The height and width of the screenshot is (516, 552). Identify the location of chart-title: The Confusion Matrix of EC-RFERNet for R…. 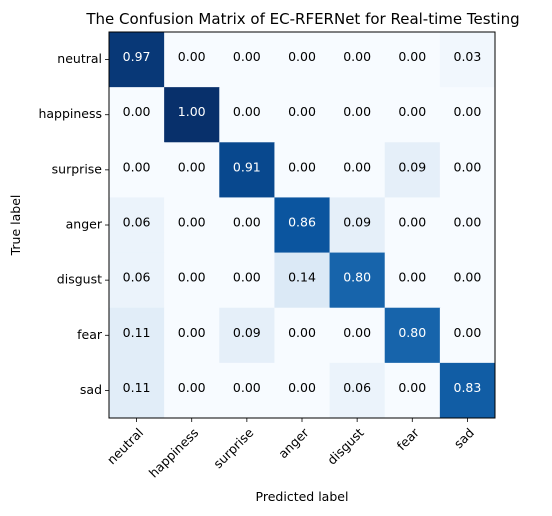
(302, 19).